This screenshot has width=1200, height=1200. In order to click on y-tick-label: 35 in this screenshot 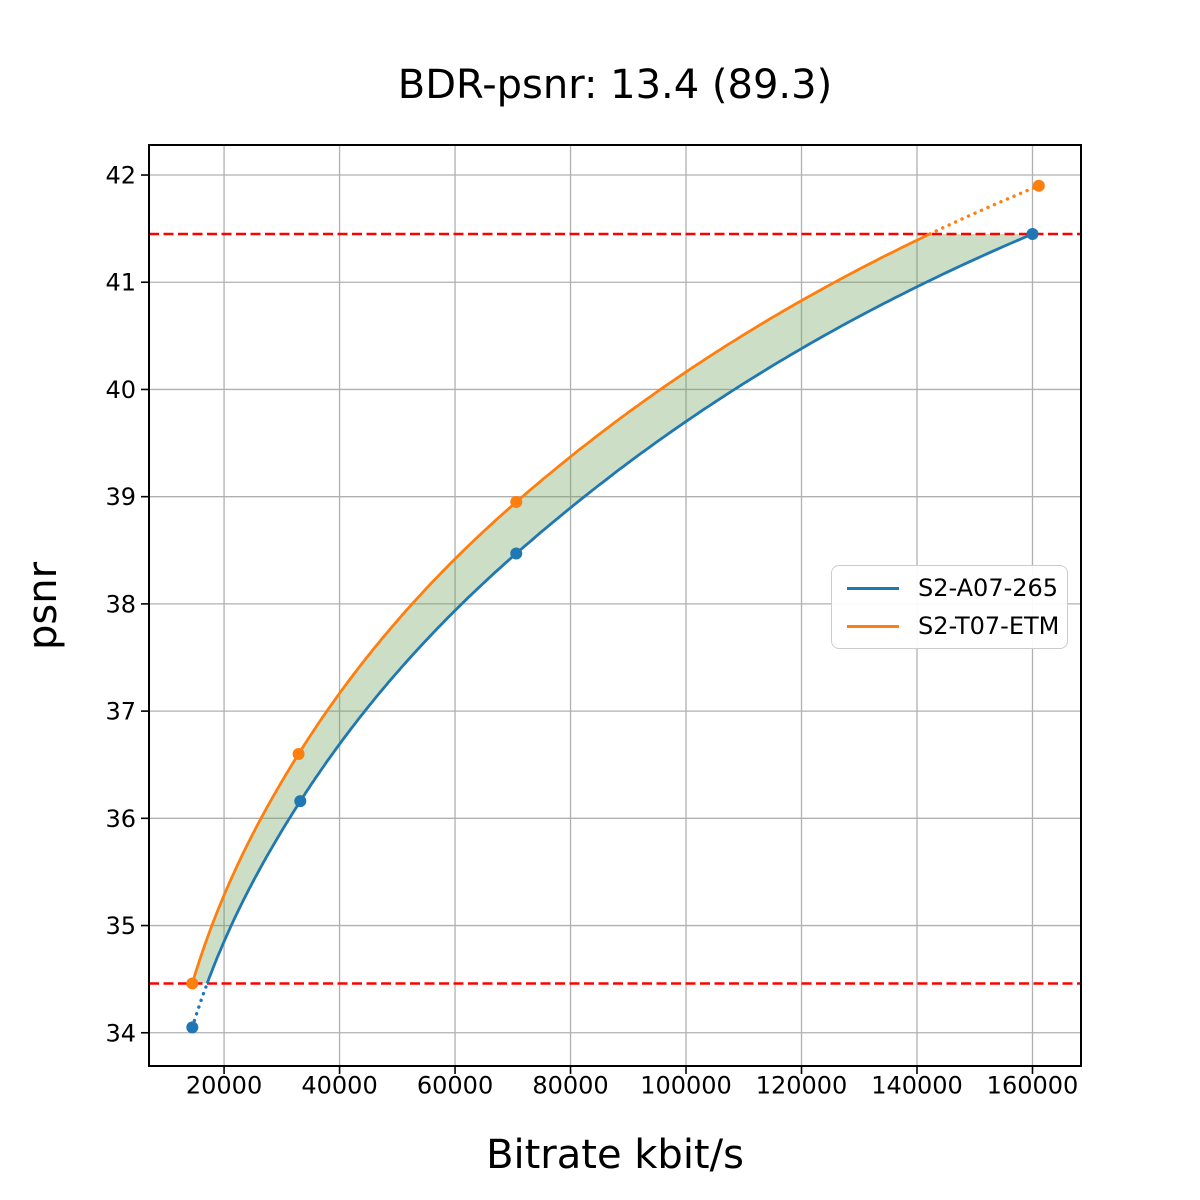, I will do `click(120, 926)`.